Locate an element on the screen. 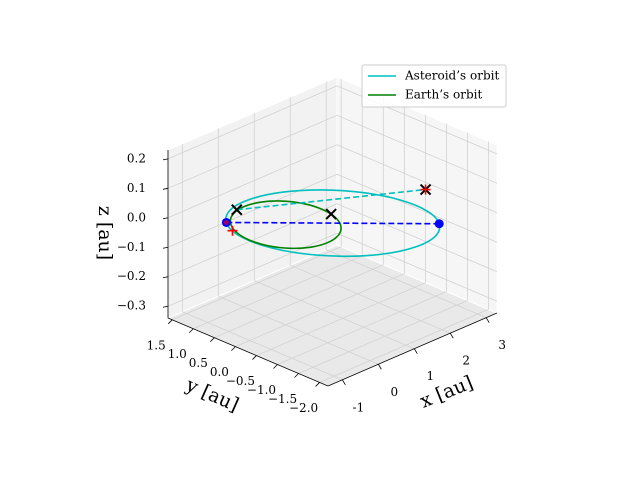 The width and height of the screenshot is (640, 480). z-tick-label: 0.1 is located at coordinates (136, 188).